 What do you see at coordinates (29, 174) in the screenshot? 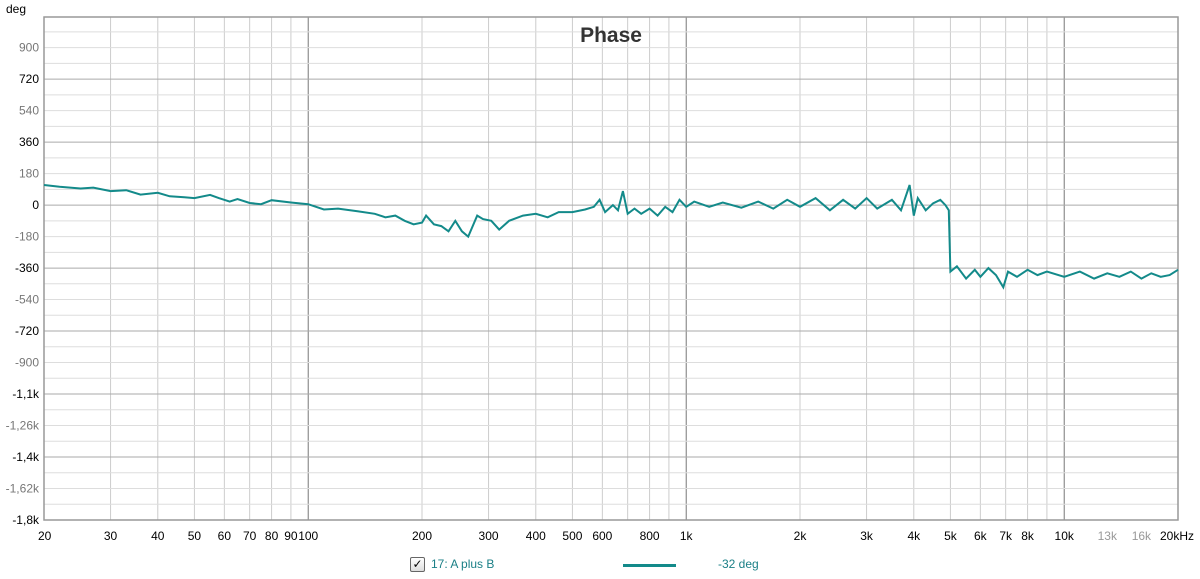
I see `y-tick-label: 180` at bounding box center [29, 174].